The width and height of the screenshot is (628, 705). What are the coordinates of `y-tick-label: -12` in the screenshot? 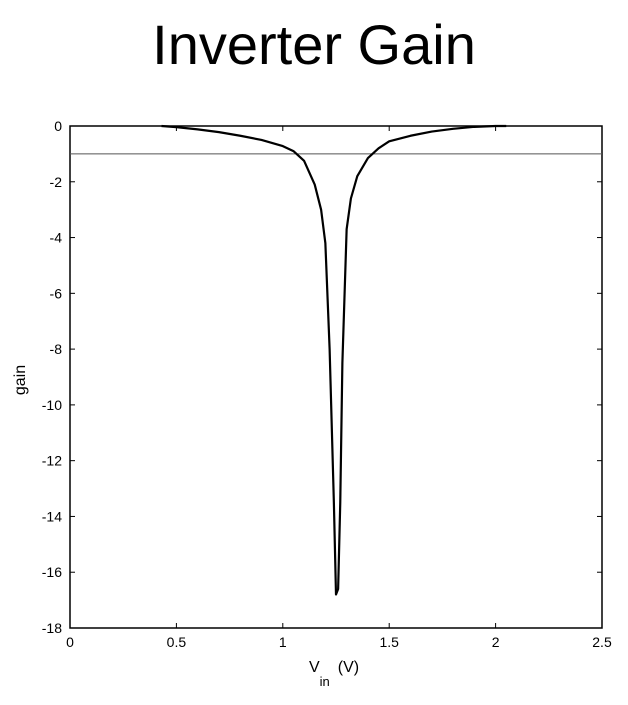 It's located at (52, 461).